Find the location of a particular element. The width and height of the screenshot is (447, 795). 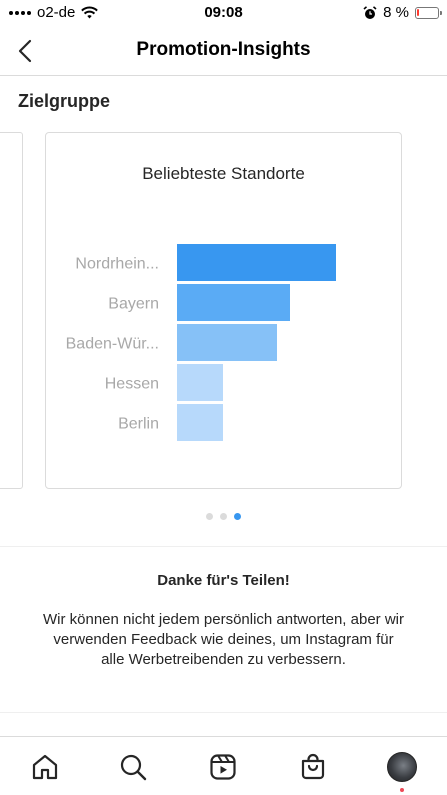

carousel-page-indicator is located at coordinates (223, 516).